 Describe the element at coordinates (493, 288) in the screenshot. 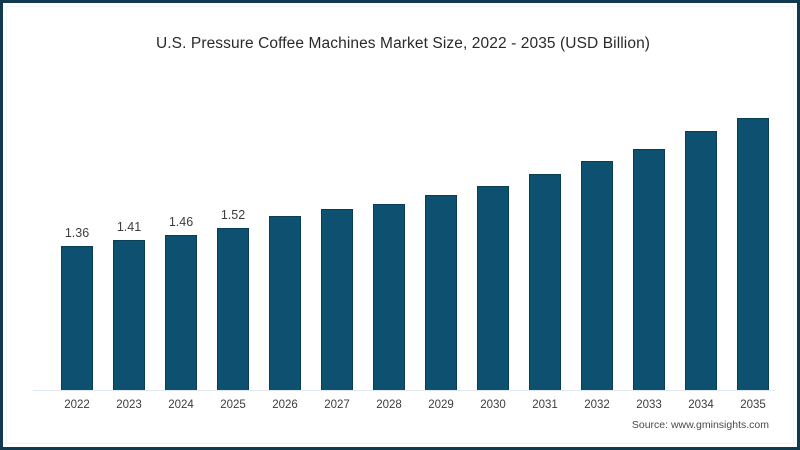

I see `bar-2030` at that location.